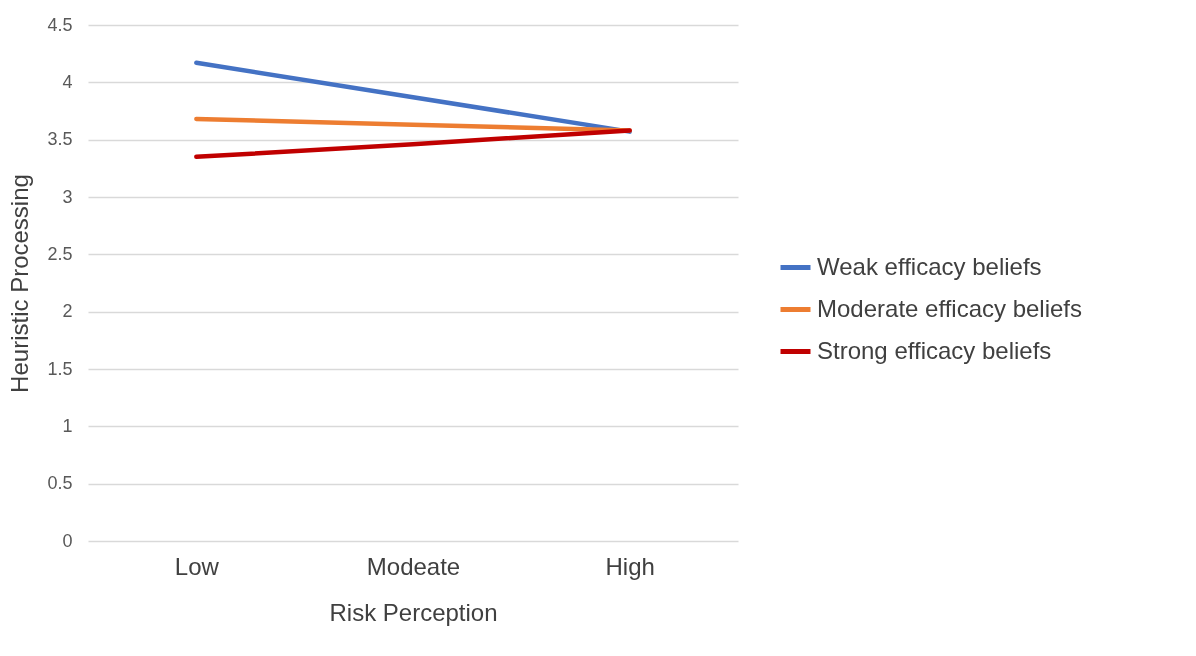 The image size is (1196, 656). I want to click on y-tick-label: 0, so click(67, 540).